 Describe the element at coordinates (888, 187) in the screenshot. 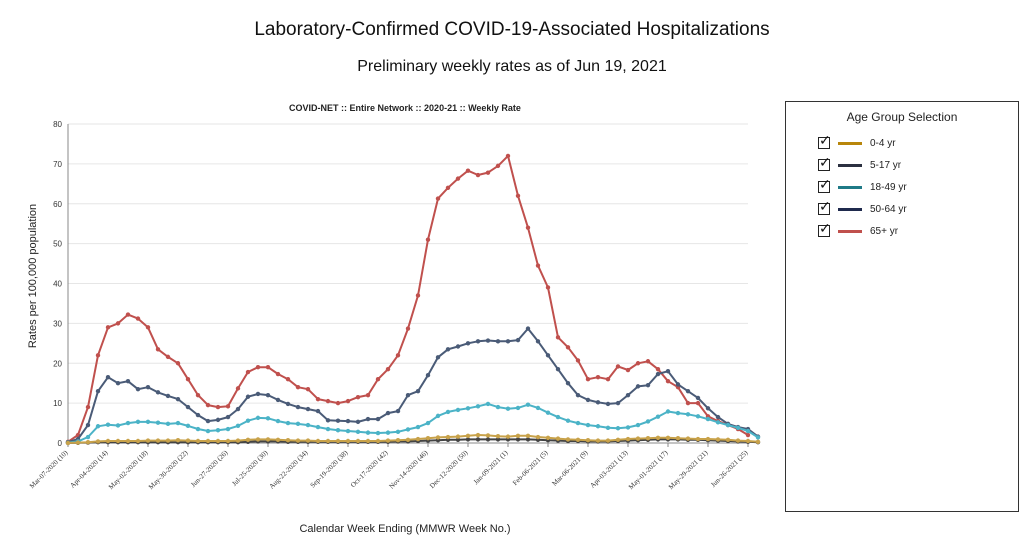

I see `legend-label: 18-49 yr` at that location.